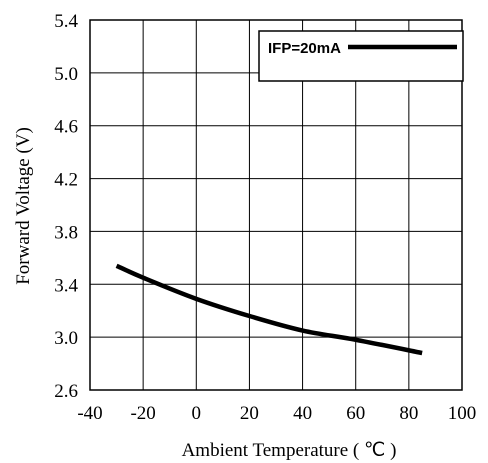 This screenshot has height=463, width=488. What do you see at coordinates (462, 413) in the screenshot?
I see `x-tick-label: 100` at bounding box center [462, 413].